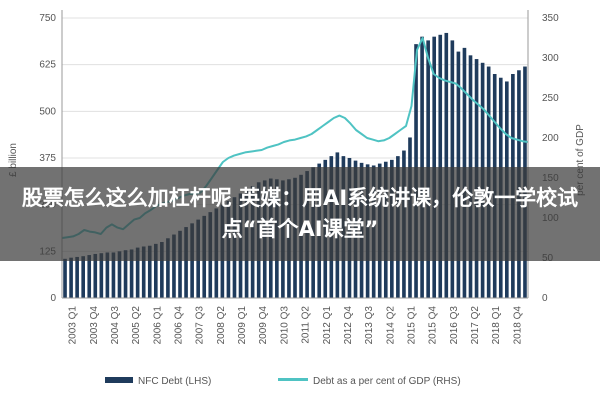 This screenshot has width=600, height=400. Describe the element at coordinates (174, 381) in the screenshot. I see `legend-label-bars: NFC Debt (LHS)` at that location.